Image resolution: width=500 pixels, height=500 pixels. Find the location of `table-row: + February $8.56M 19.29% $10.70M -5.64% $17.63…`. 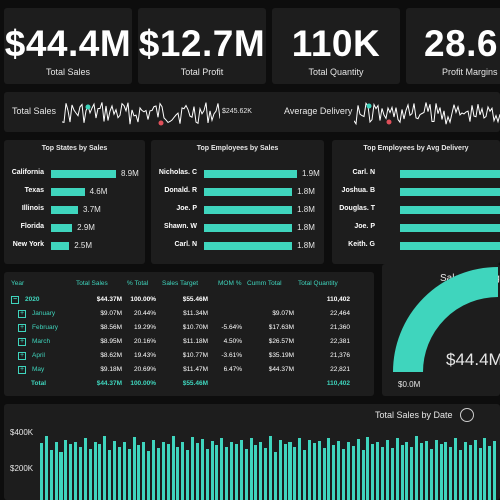

table-row: + February $8.56M 19.29% $10.70M -5.64% $17.63… is located at coordinates (189, 328).